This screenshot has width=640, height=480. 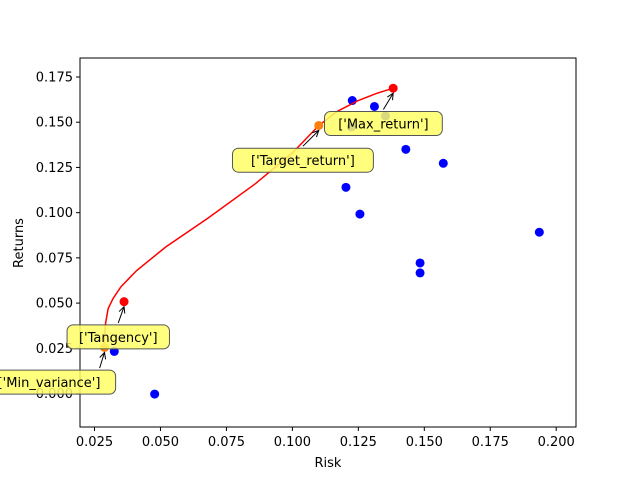 I want to click on y-tick-label: 0.050, so click(x=54, y=304).